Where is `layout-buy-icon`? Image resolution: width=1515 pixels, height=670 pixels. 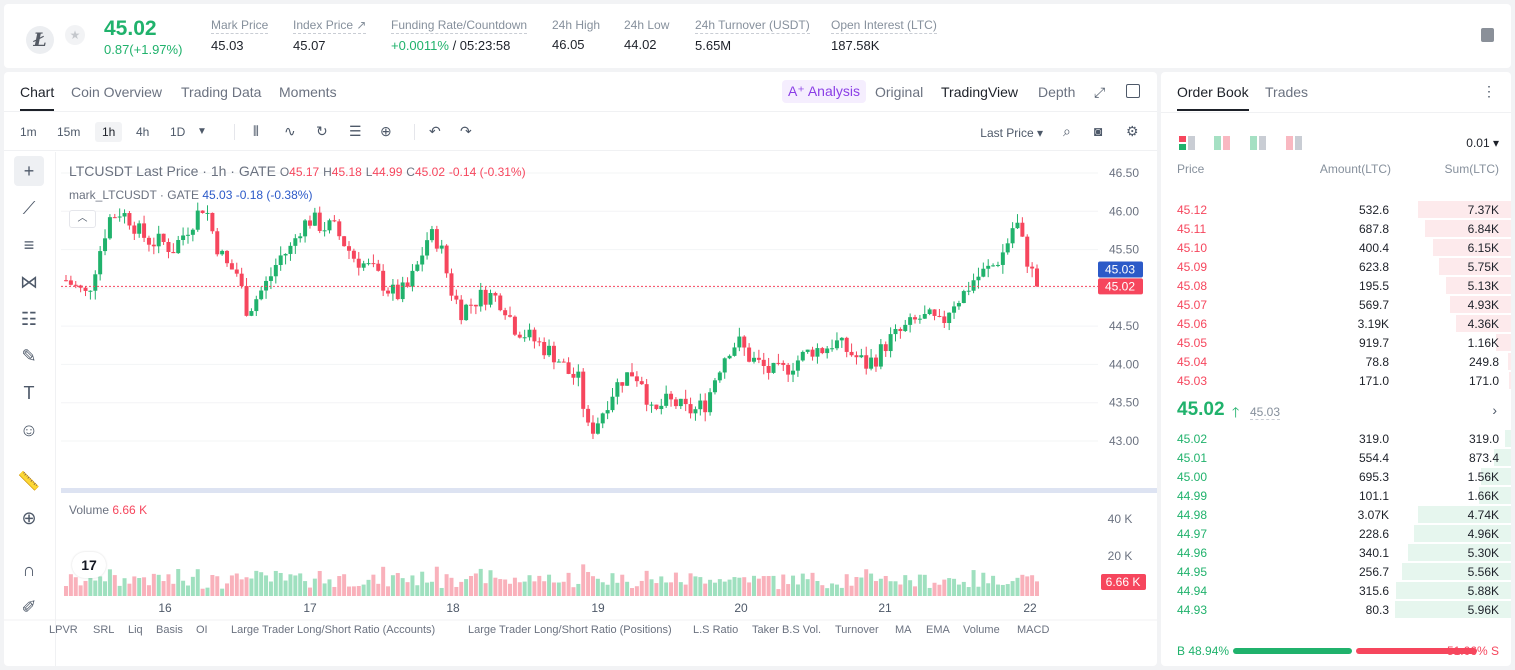 layout-buy-icon is located at coordinates (1258, 143).